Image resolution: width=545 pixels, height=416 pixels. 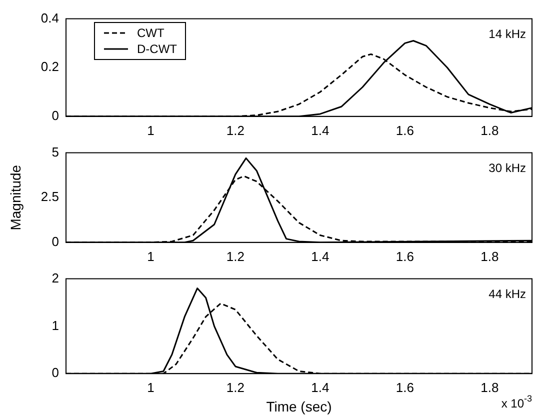 What do you see at coordinates (507, 168) in the screenshot?
I see `annotation: 30 kHz` at bounding box center [507, 168].